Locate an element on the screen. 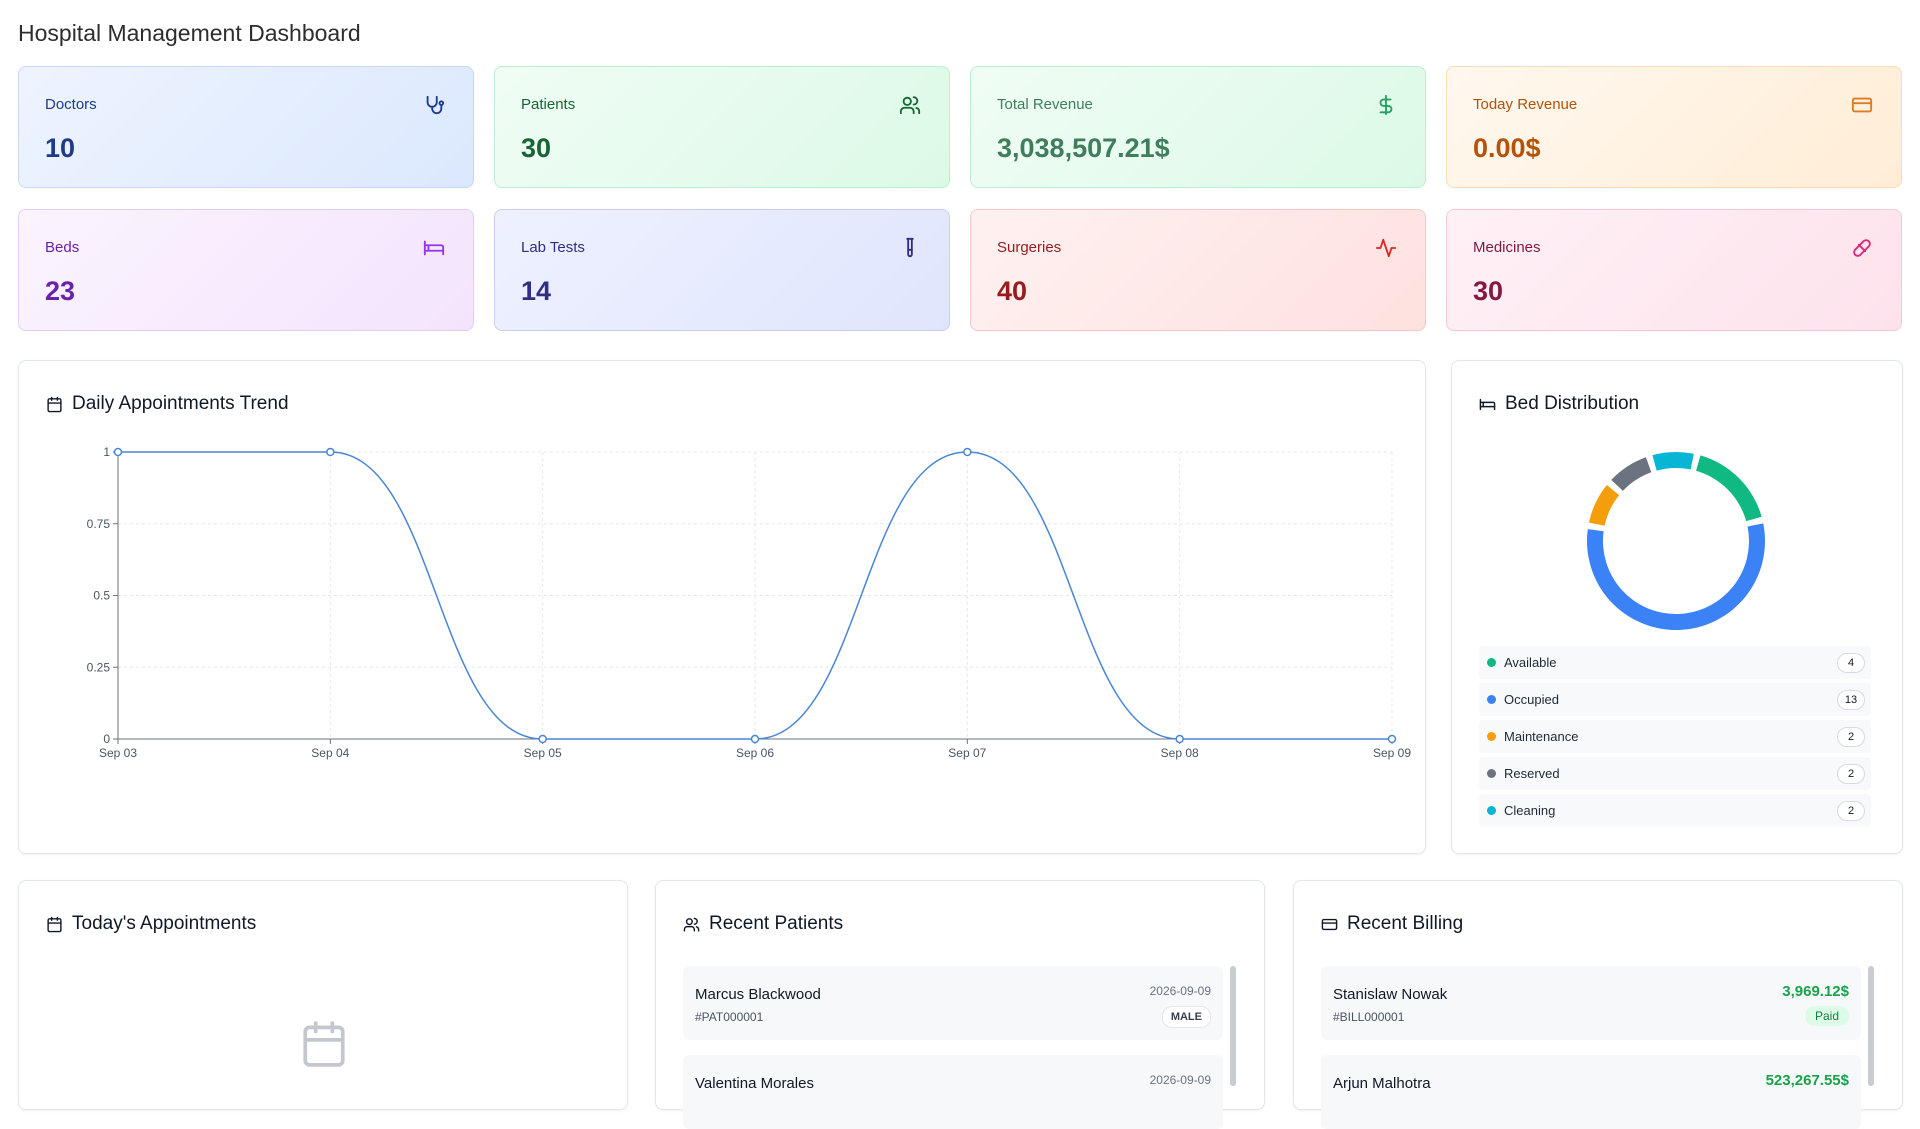 This screenshot has height=1129, width=1920. donut-slice-reserved is located at coordinates (1631, 474).